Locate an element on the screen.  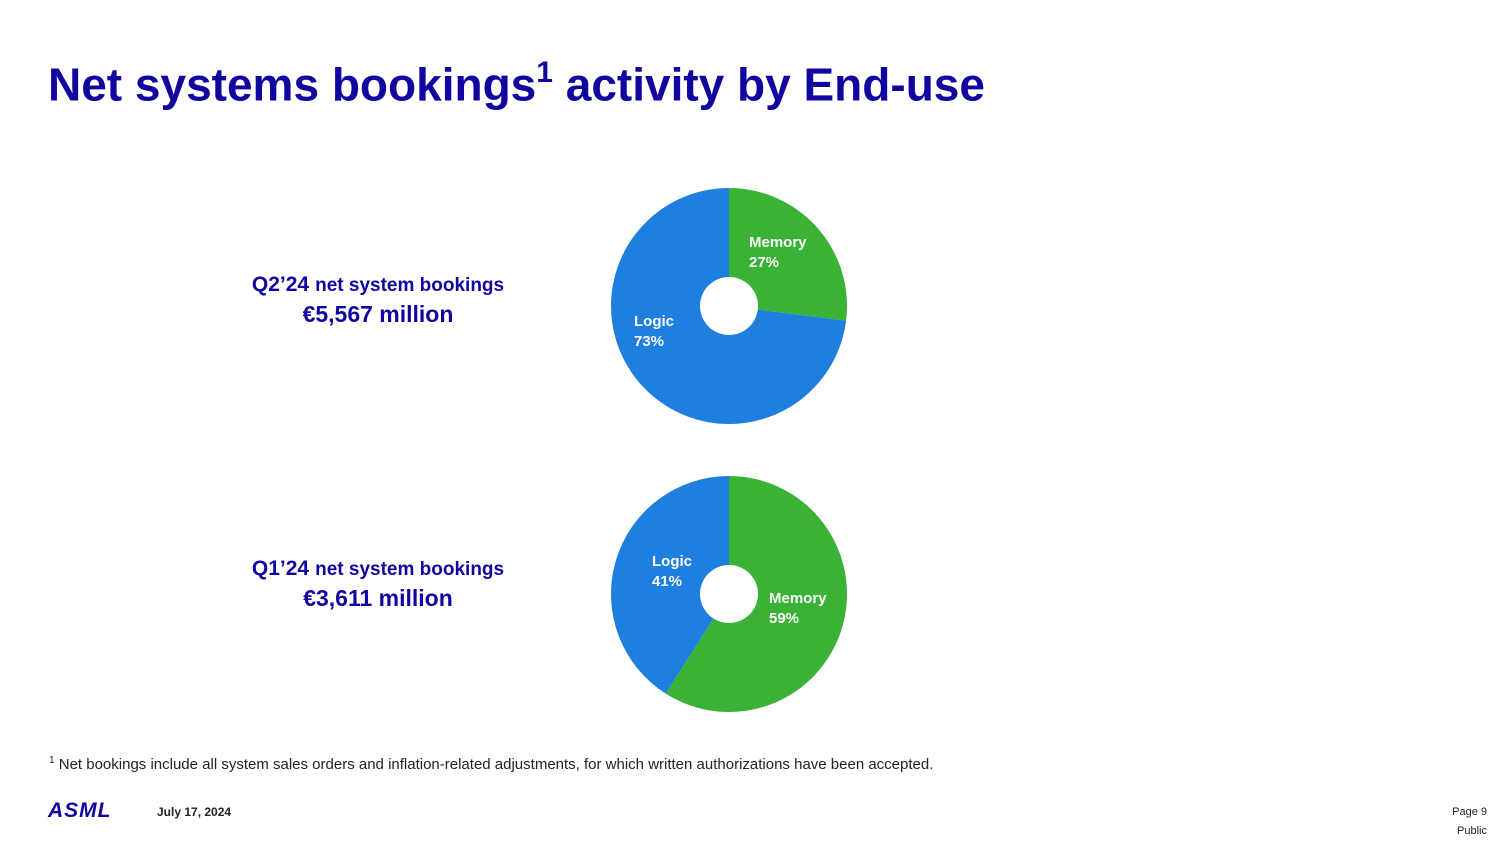
q1-total-amount: €3,611 million is located at coordinates (378, 598).